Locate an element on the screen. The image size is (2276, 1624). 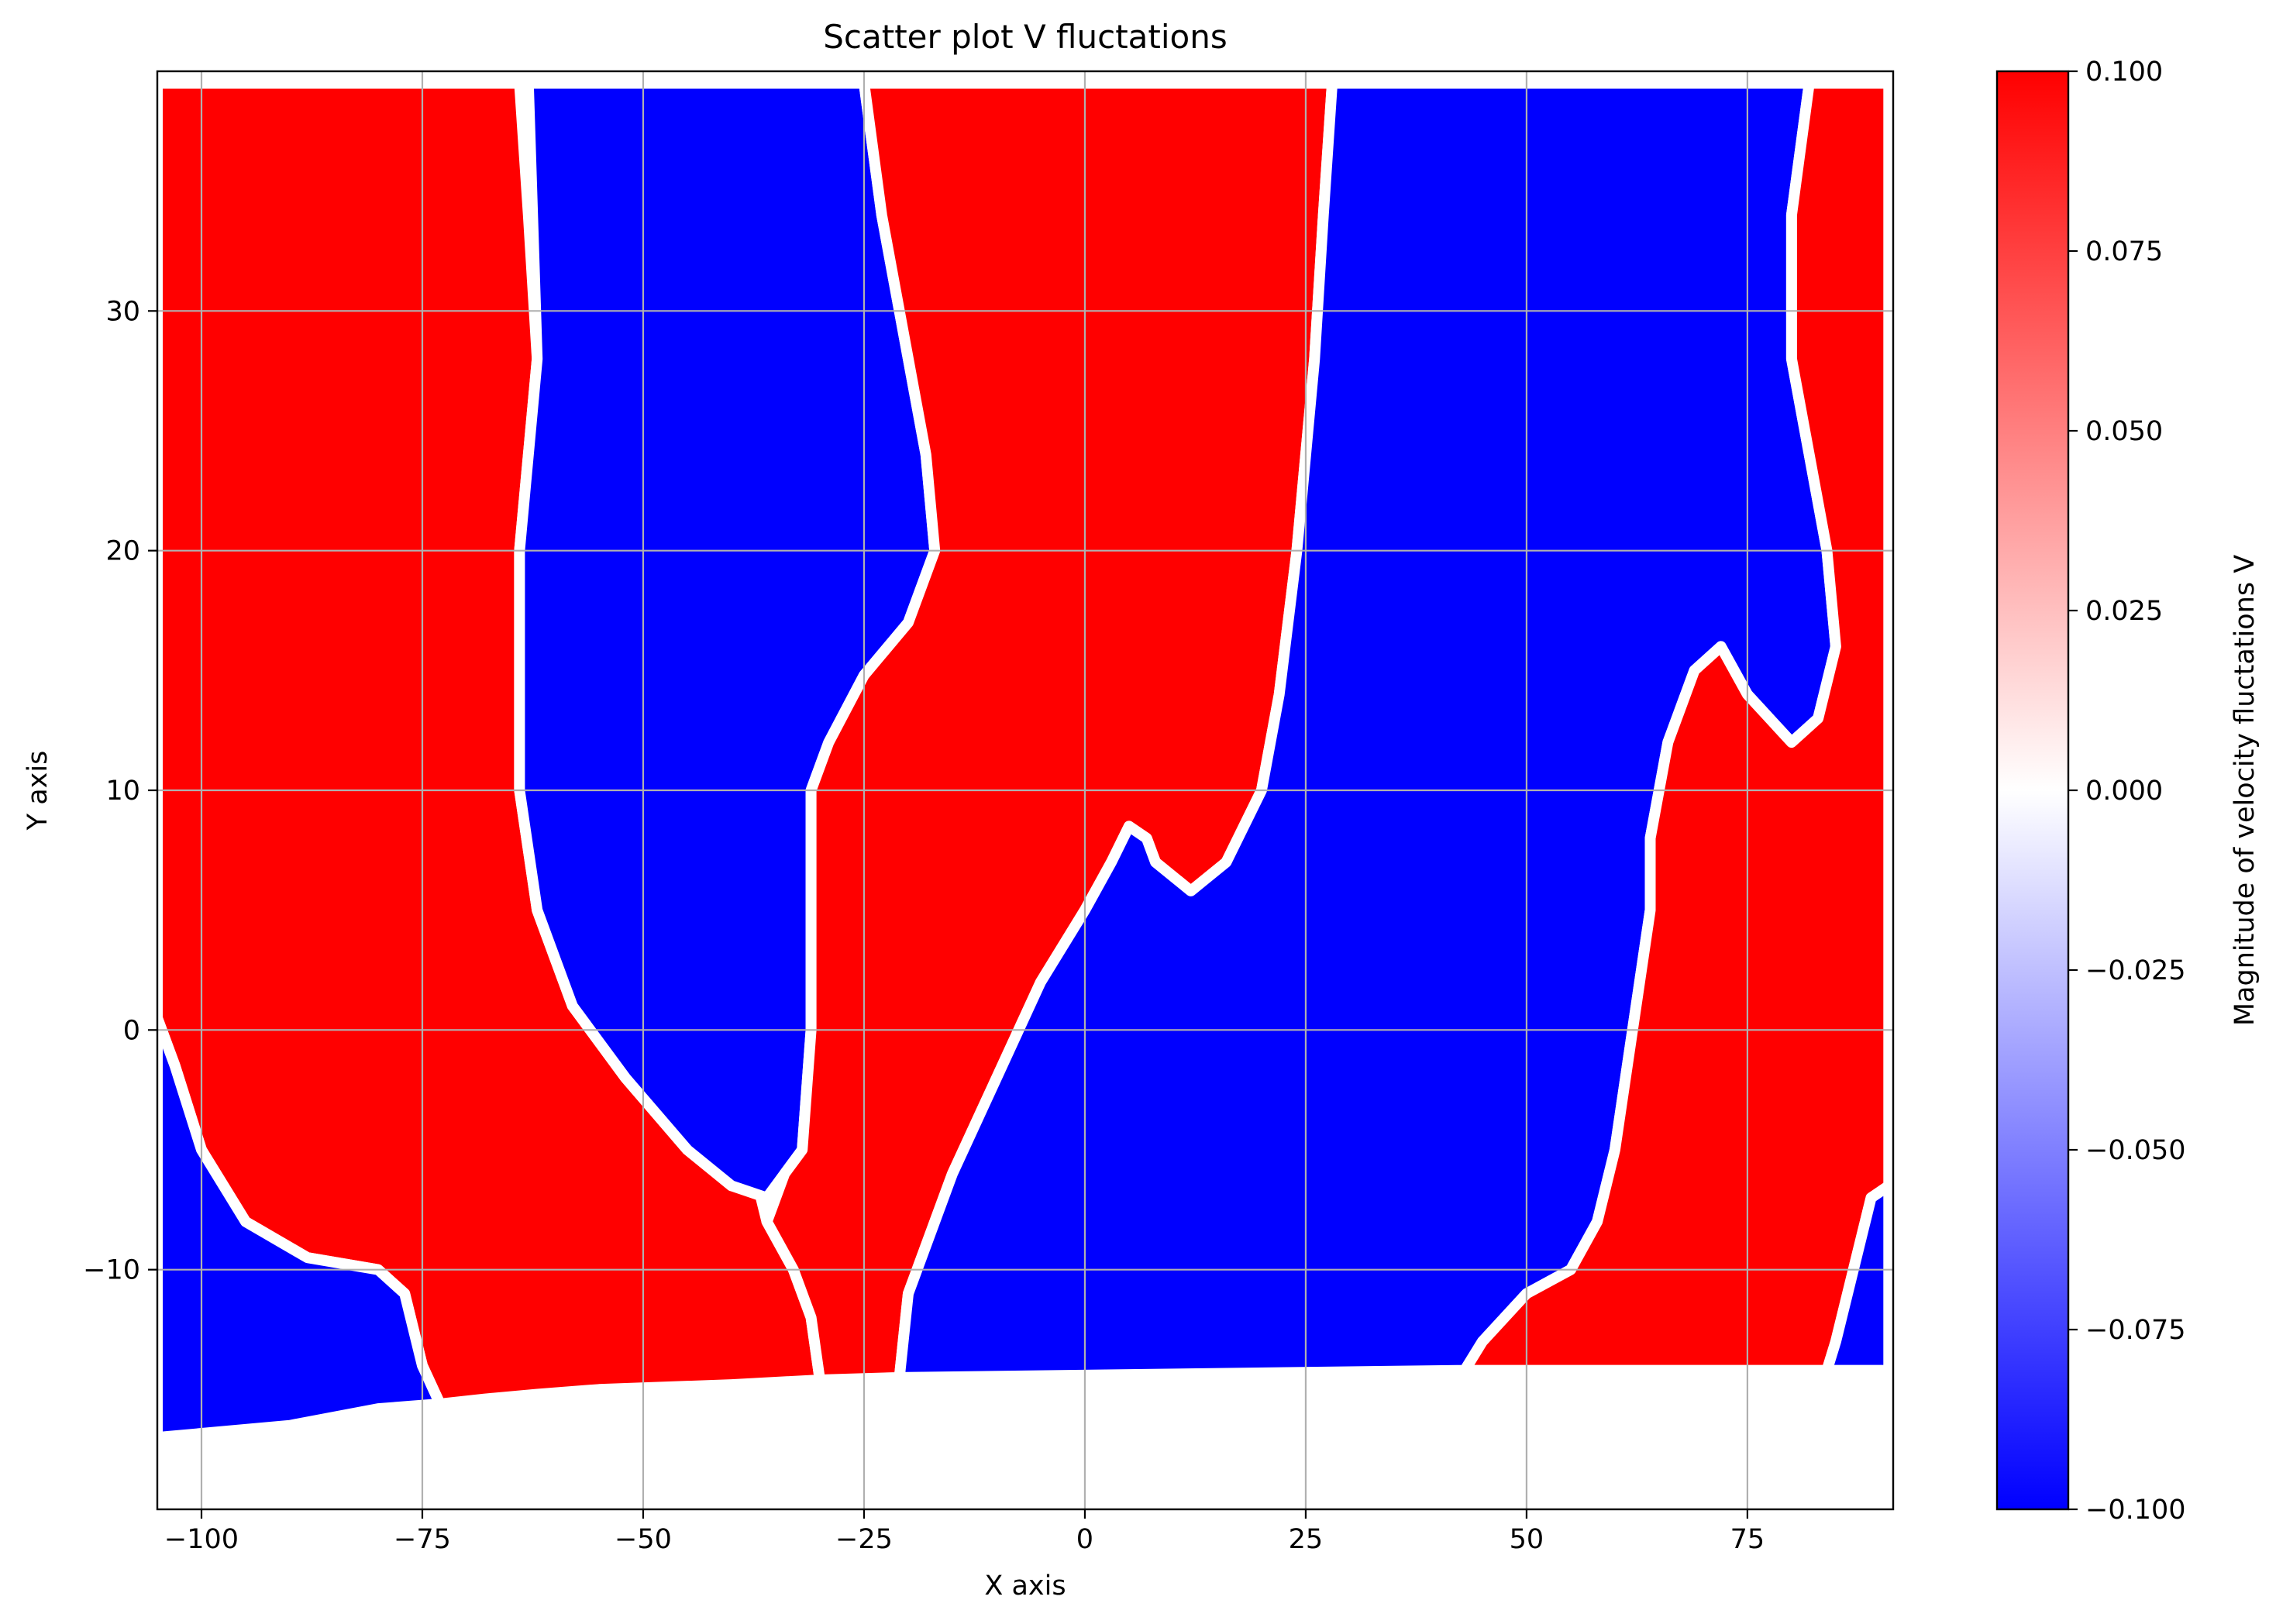
field-region-negative is located at coordinates (1857, 1278).